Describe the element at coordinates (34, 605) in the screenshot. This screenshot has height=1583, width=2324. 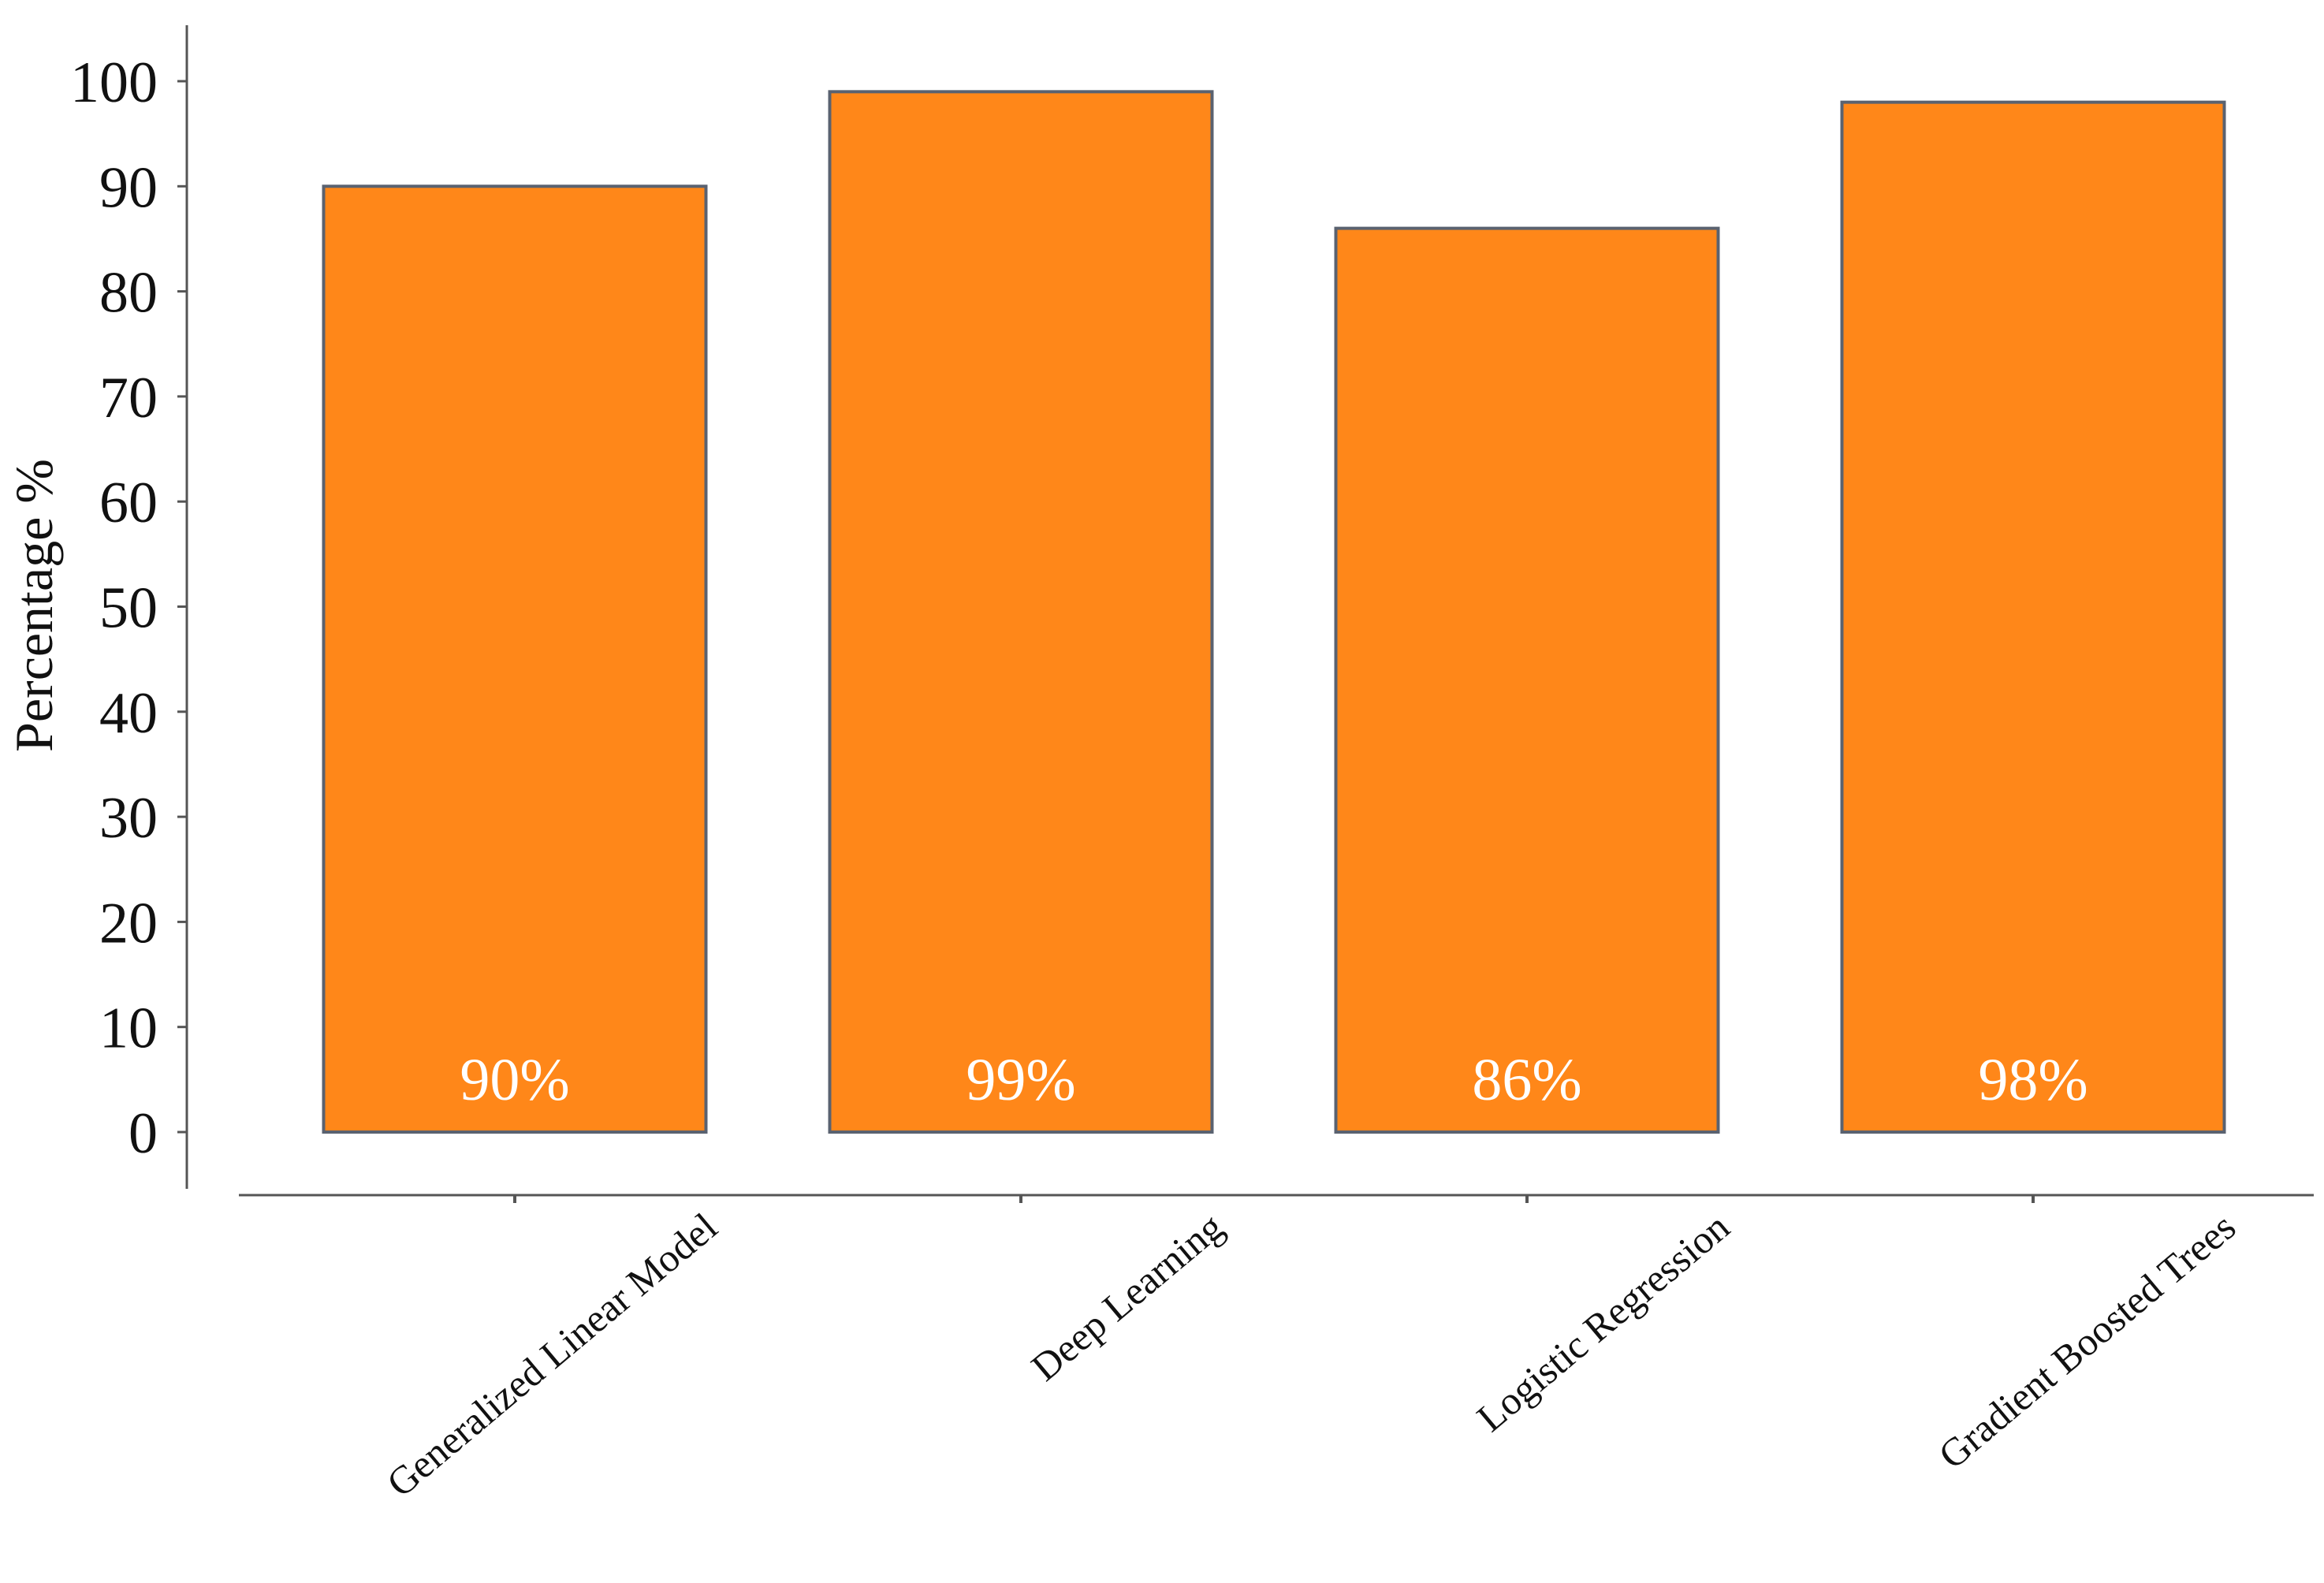
I see `y-axis-title: Percentage %` at that location.